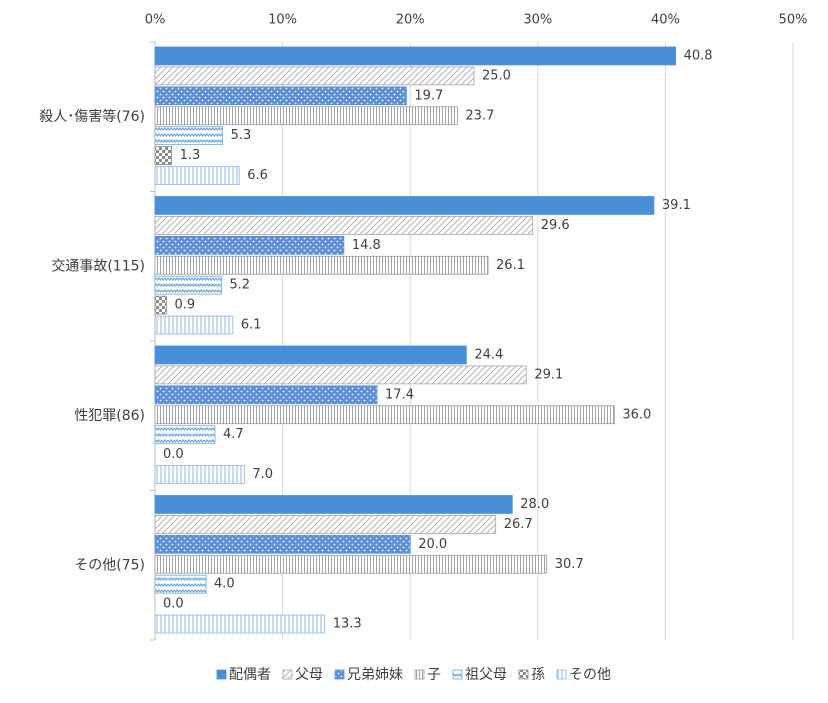 The height and width of the screenshot is (703, 828). What do you see at coordinates (399, 394) in the screenshot?
I see `data-label: 17.4` at bounding box center [399, 394].